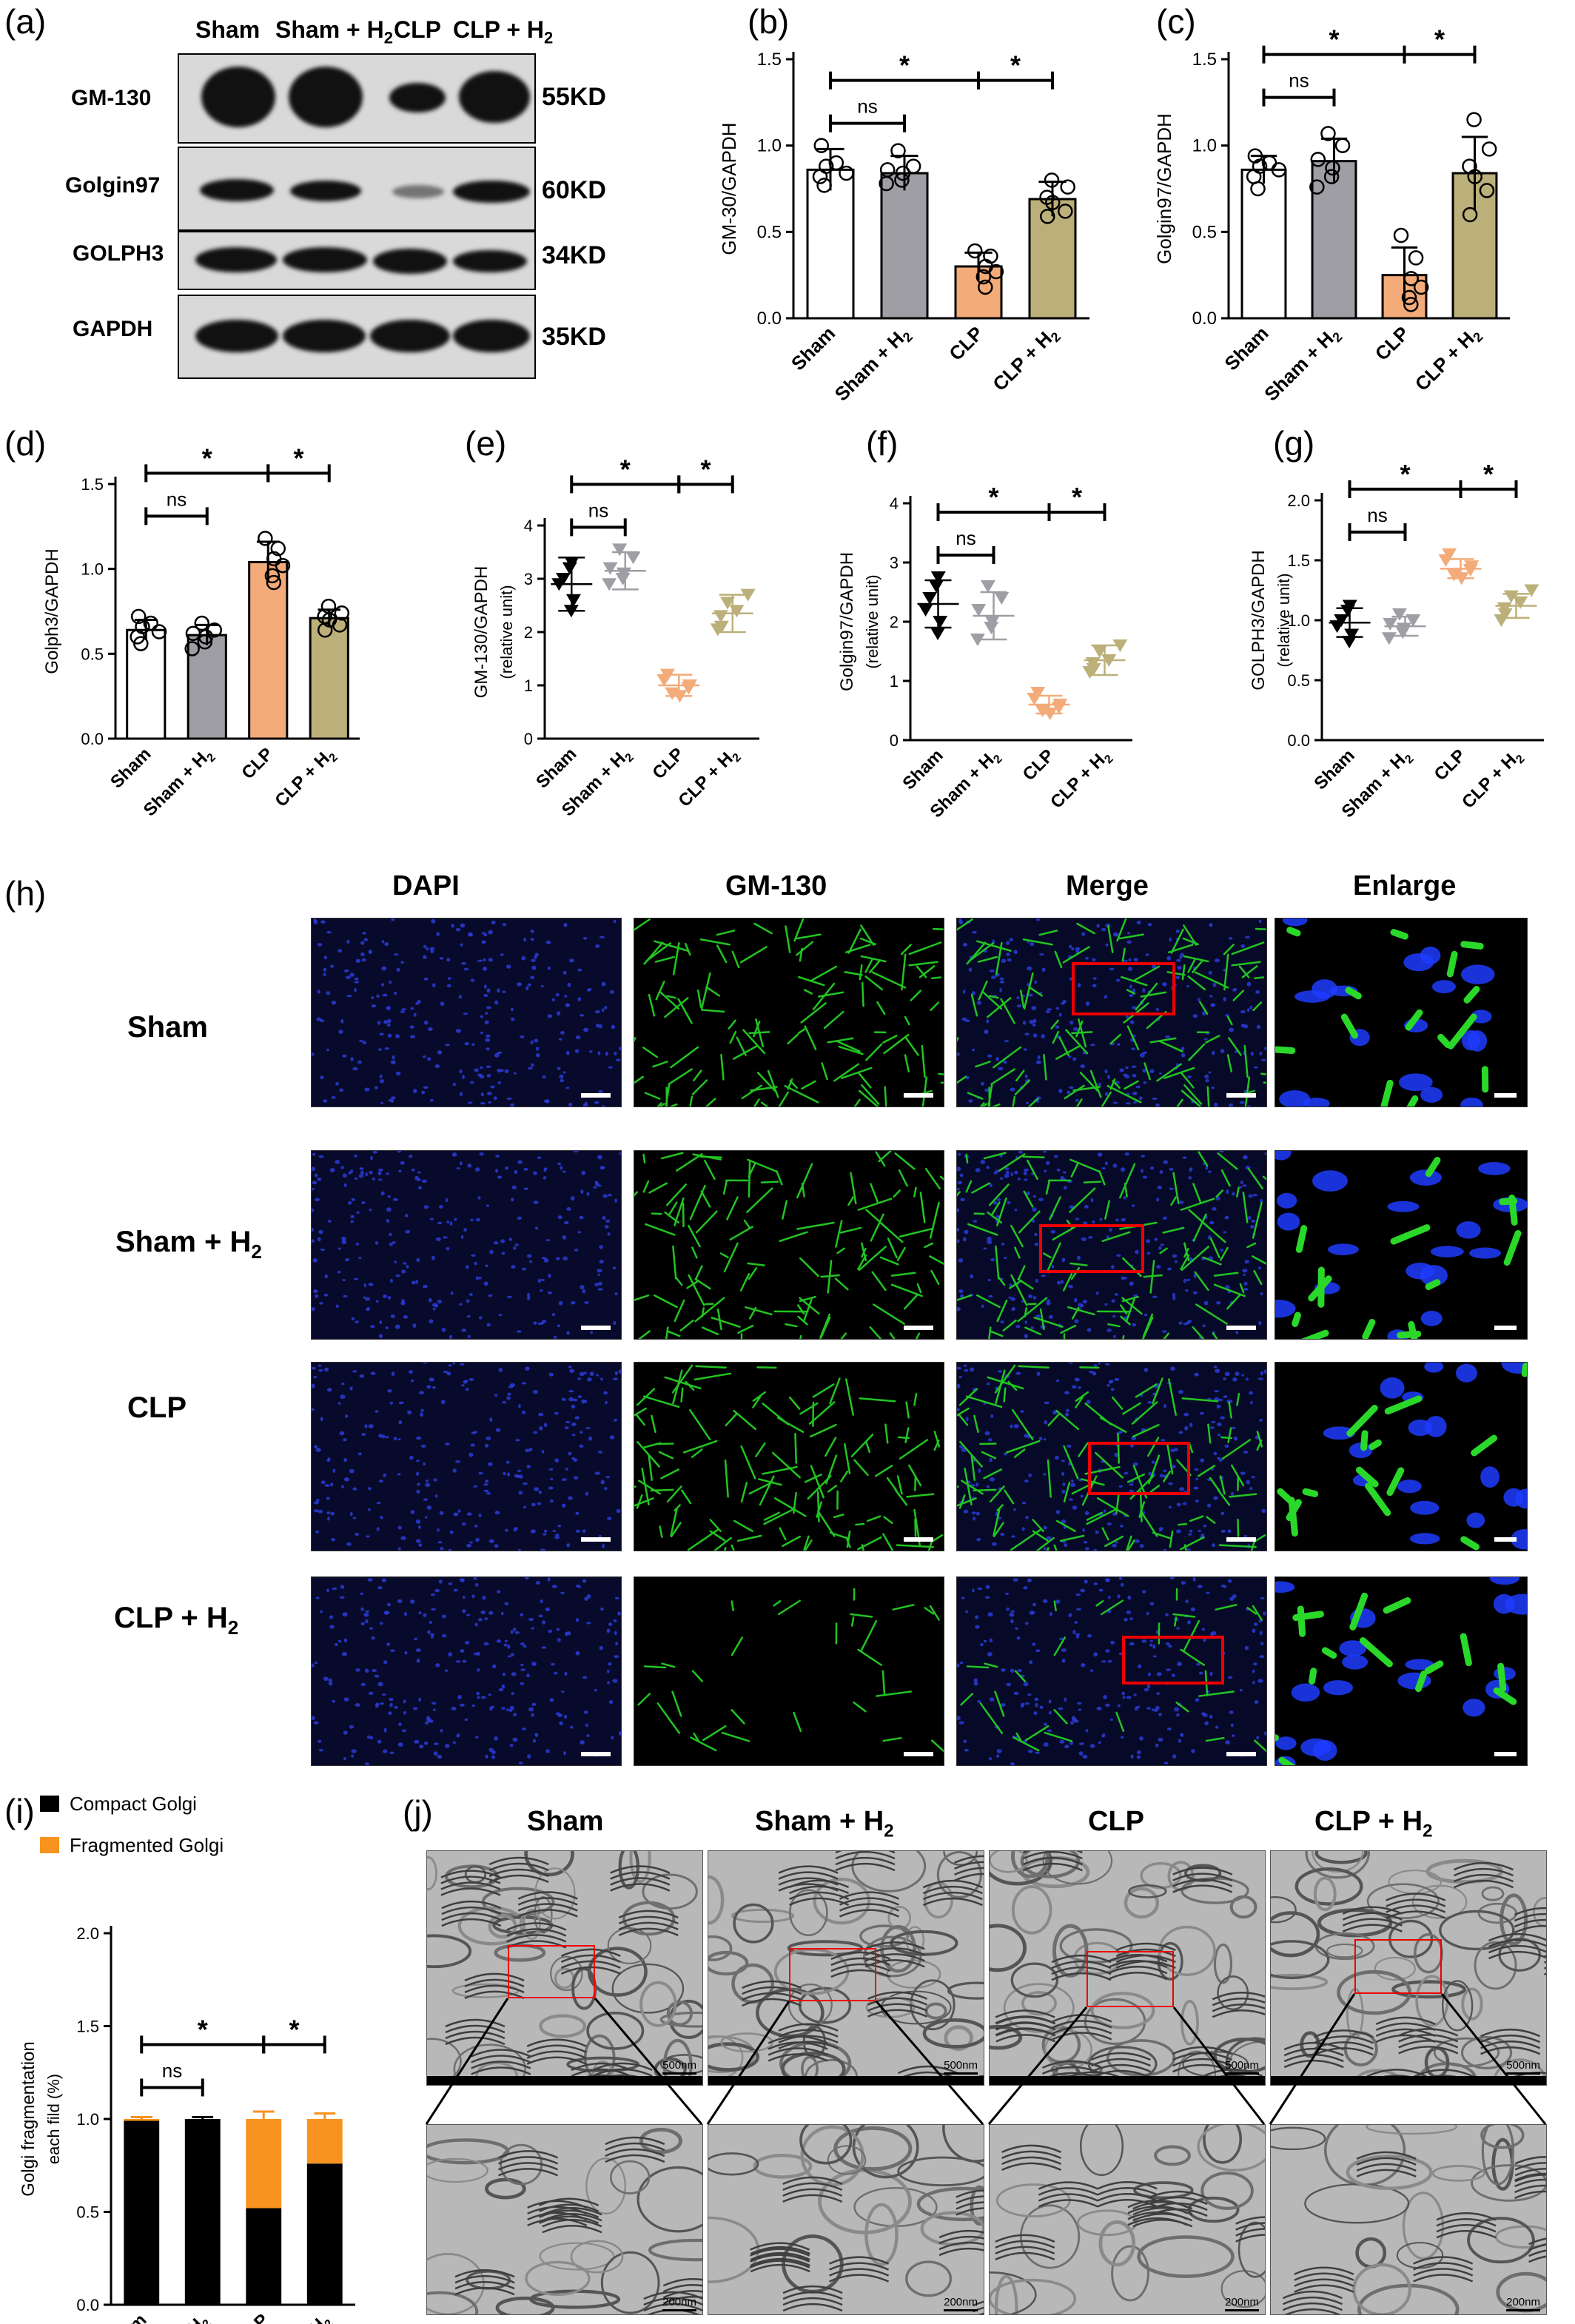 The width and height of the screenshot is (1575, 2324). What do you see at coordinates (172, 2070) in the screenshot?
I see `significance-label: ns` at bounding box center [172, 2070].